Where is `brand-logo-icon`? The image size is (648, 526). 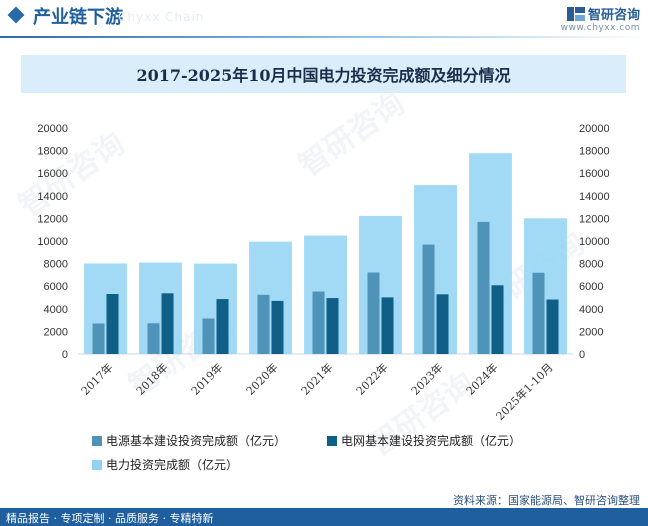 brand-logo-icon is located at coordinates (575, 13).